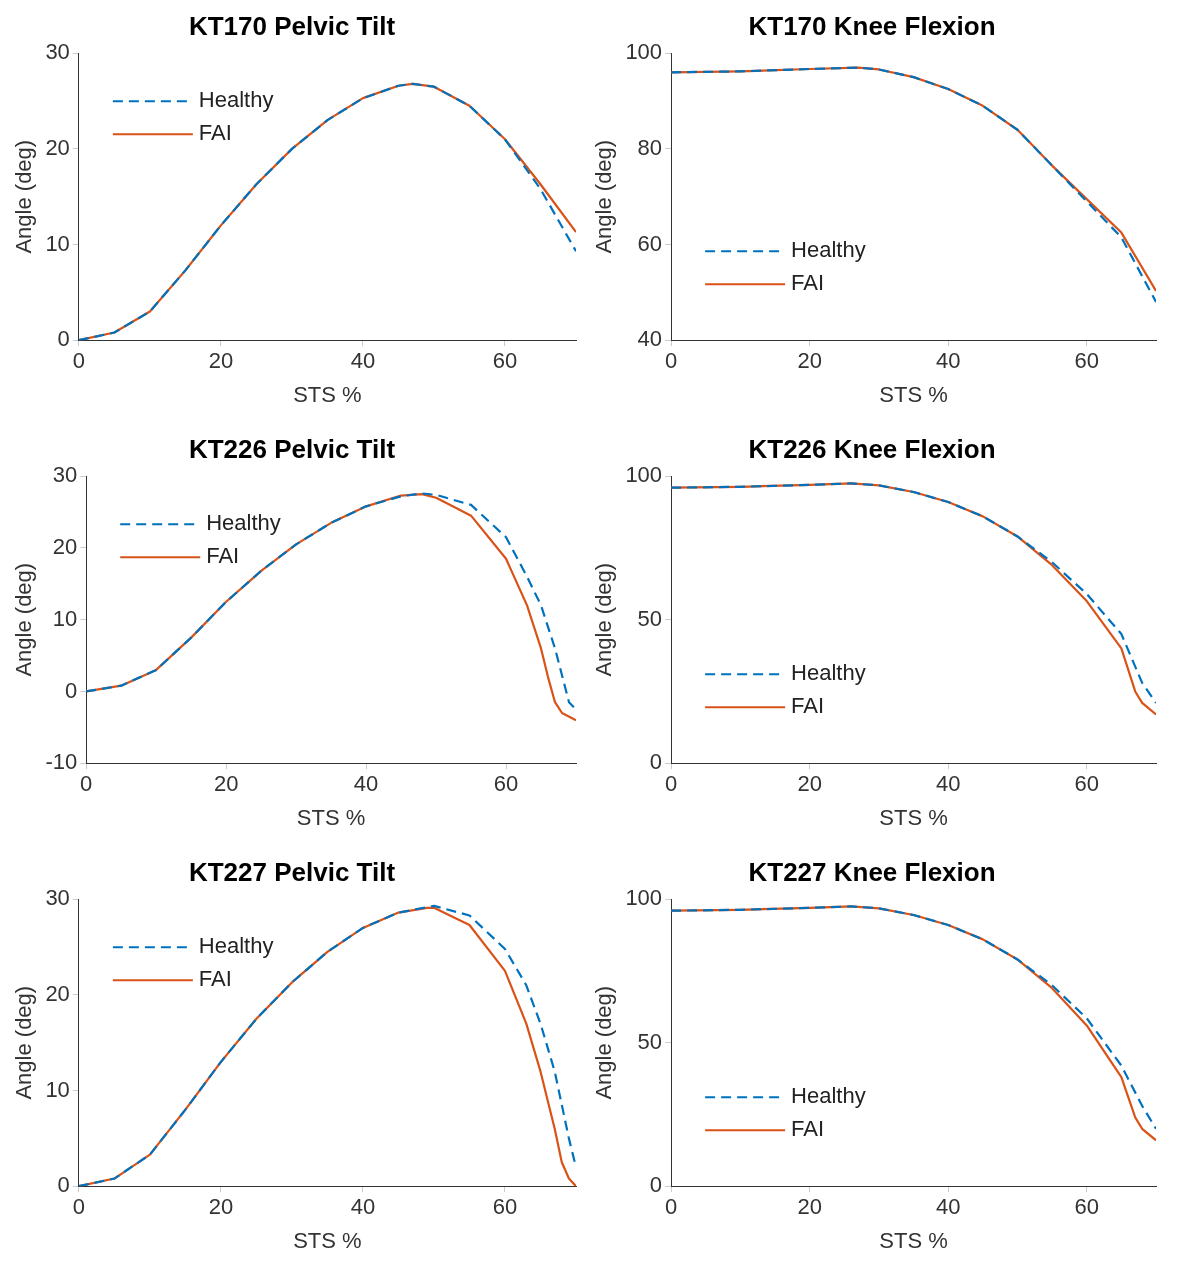 The height and width of the screenshot is (1281, 1177). What do you see at coordinates (292, 448) in the screenshot?
I see `chart-title: KT226 Pelvic Tilt` at bounding box center [292, 448].